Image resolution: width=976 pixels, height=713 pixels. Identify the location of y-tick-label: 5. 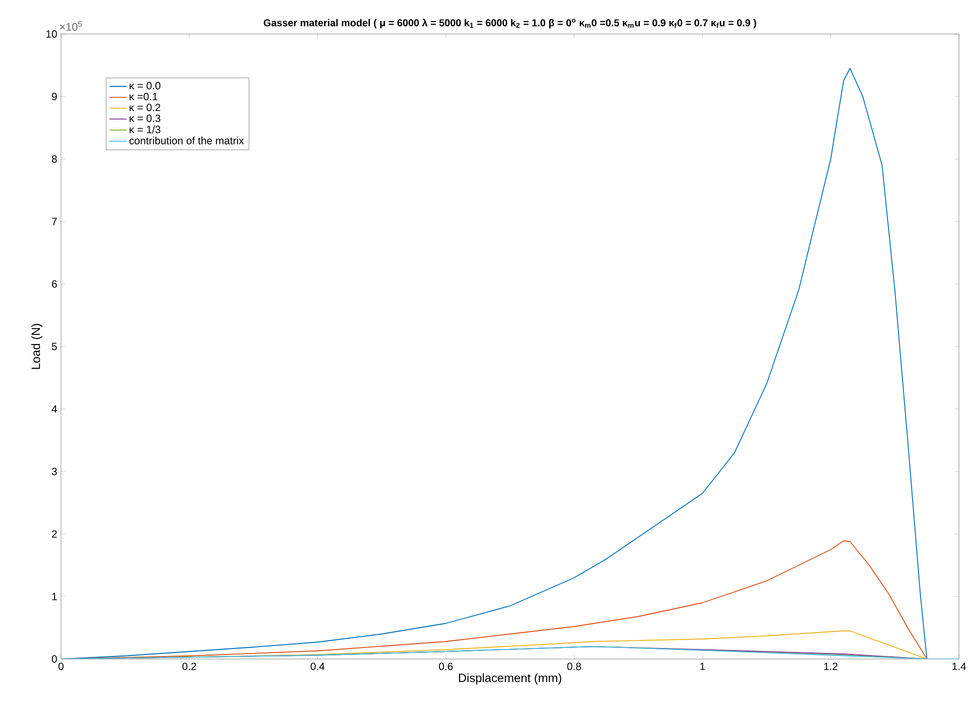
(54, 346).